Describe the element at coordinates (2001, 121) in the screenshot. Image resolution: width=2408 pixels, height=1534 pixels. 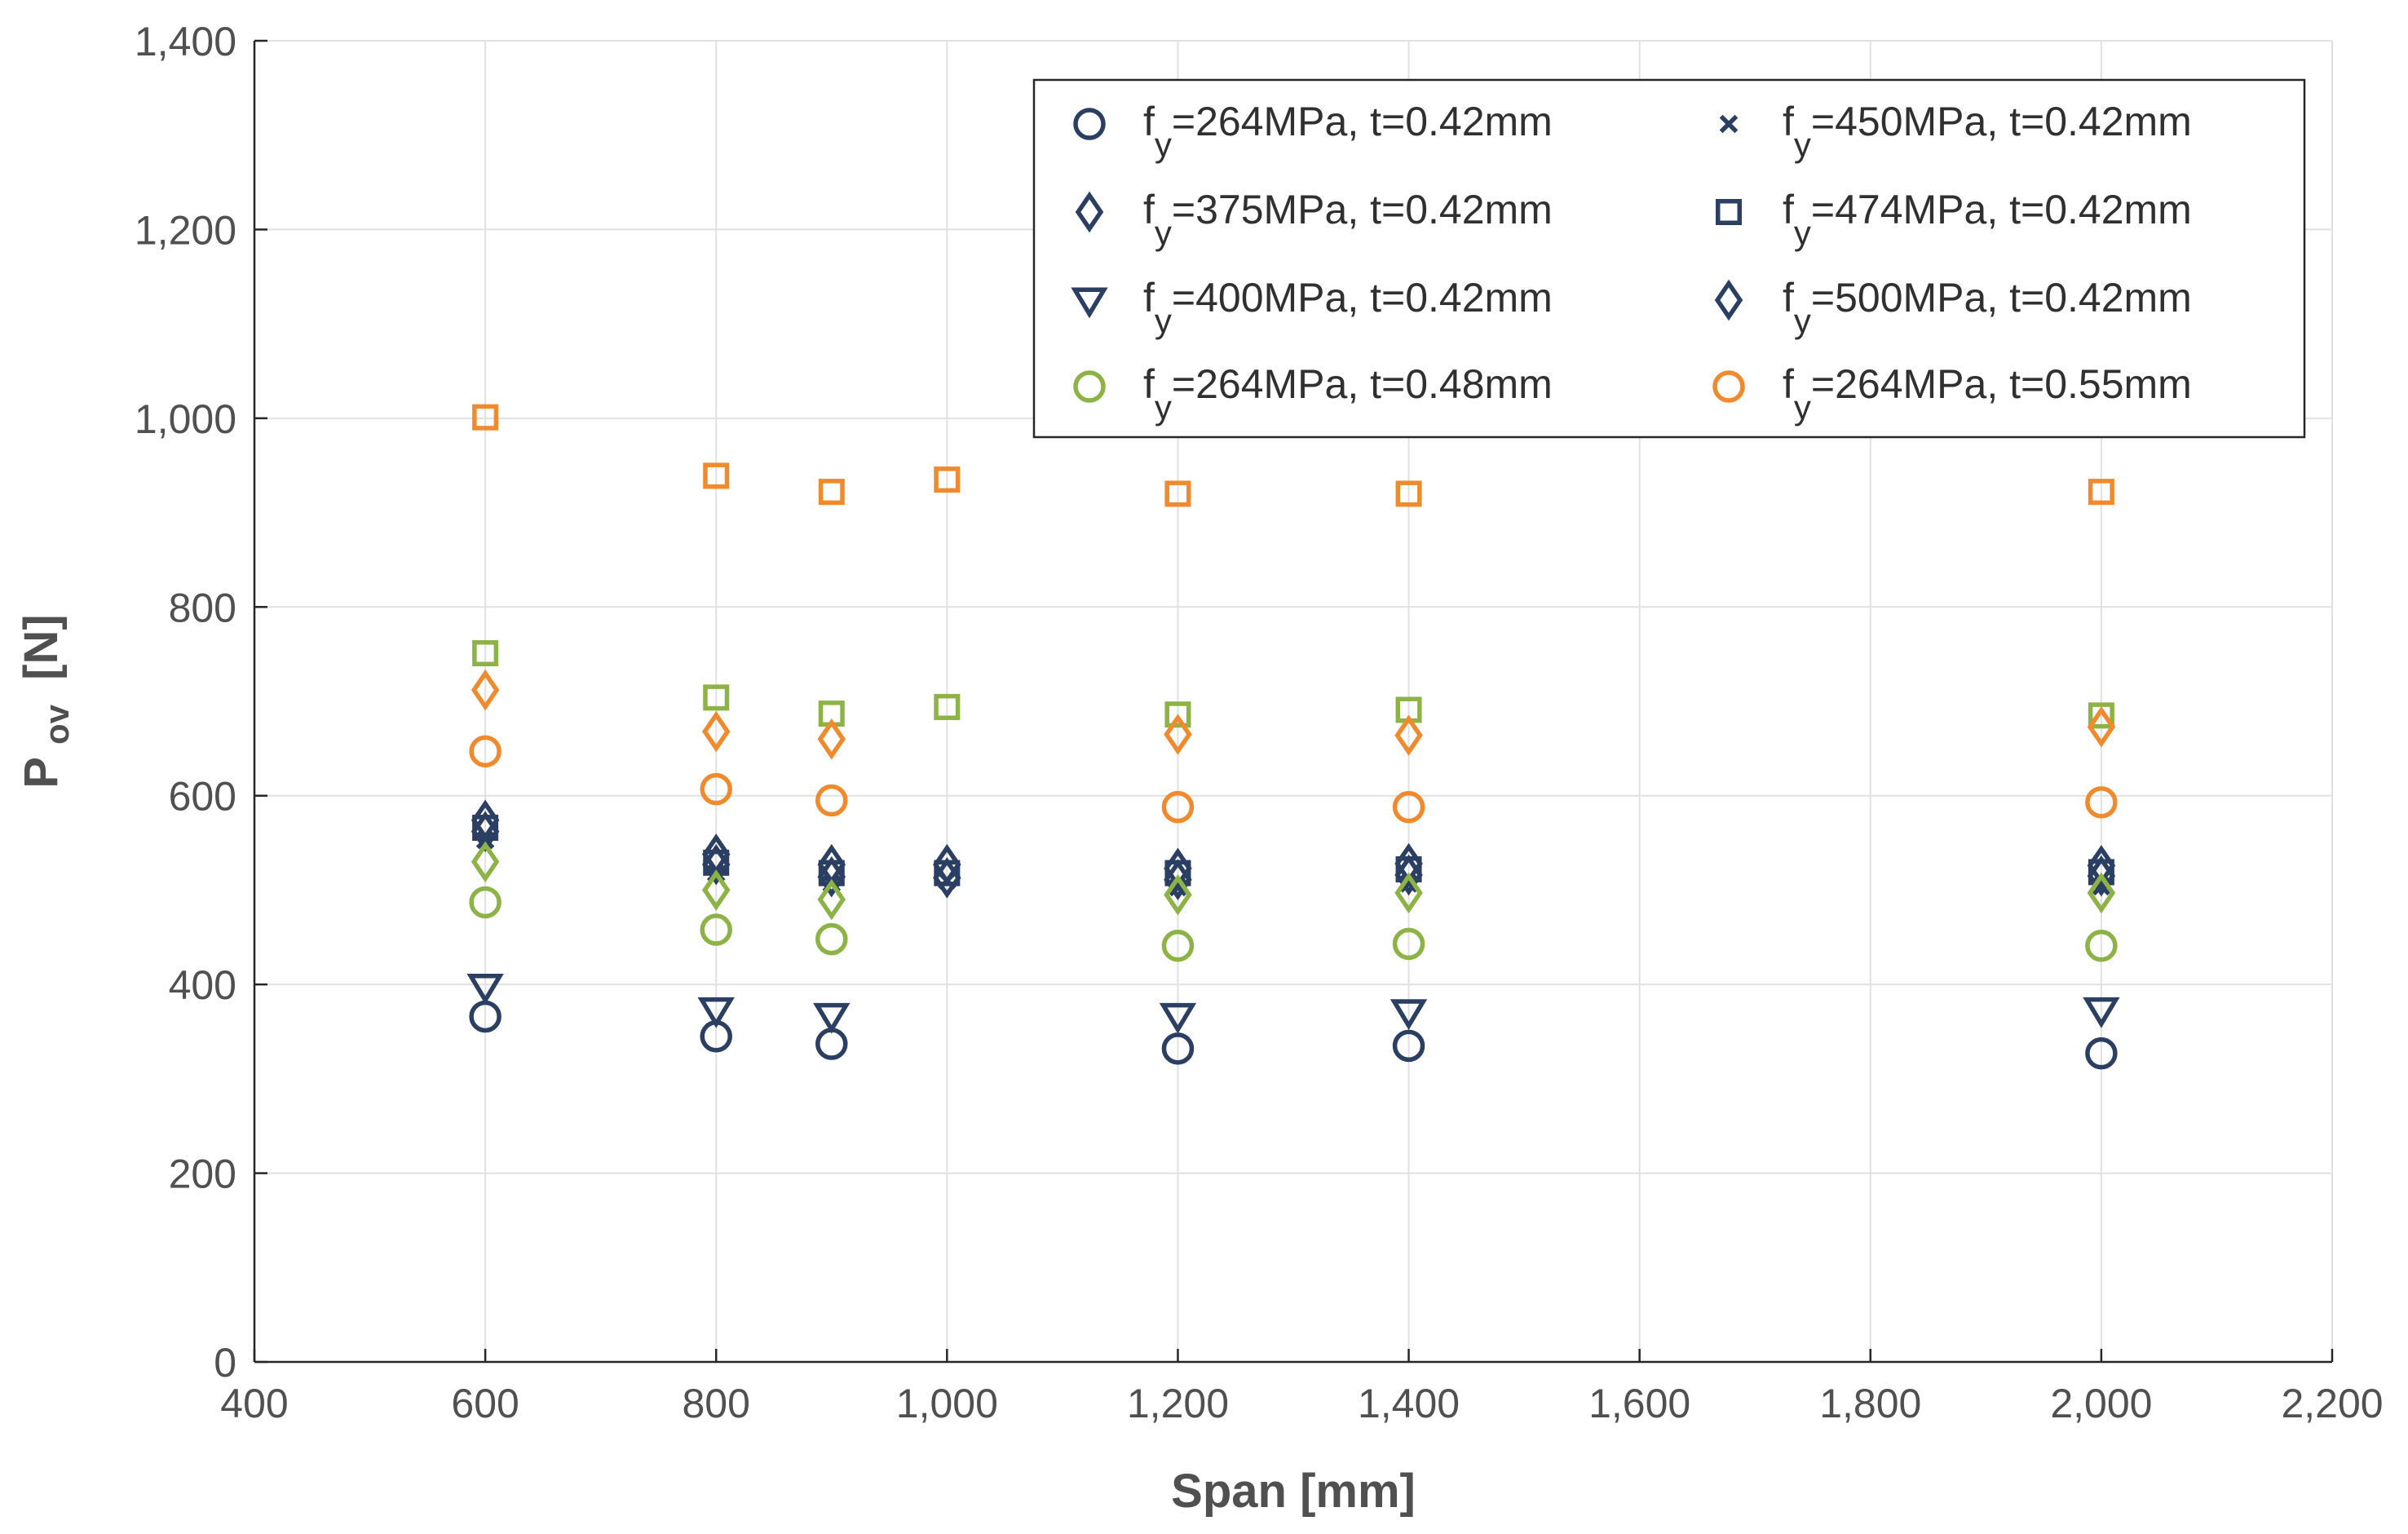
I see `legend-label-rest: =450MPa, t=0.42mm` at that location.